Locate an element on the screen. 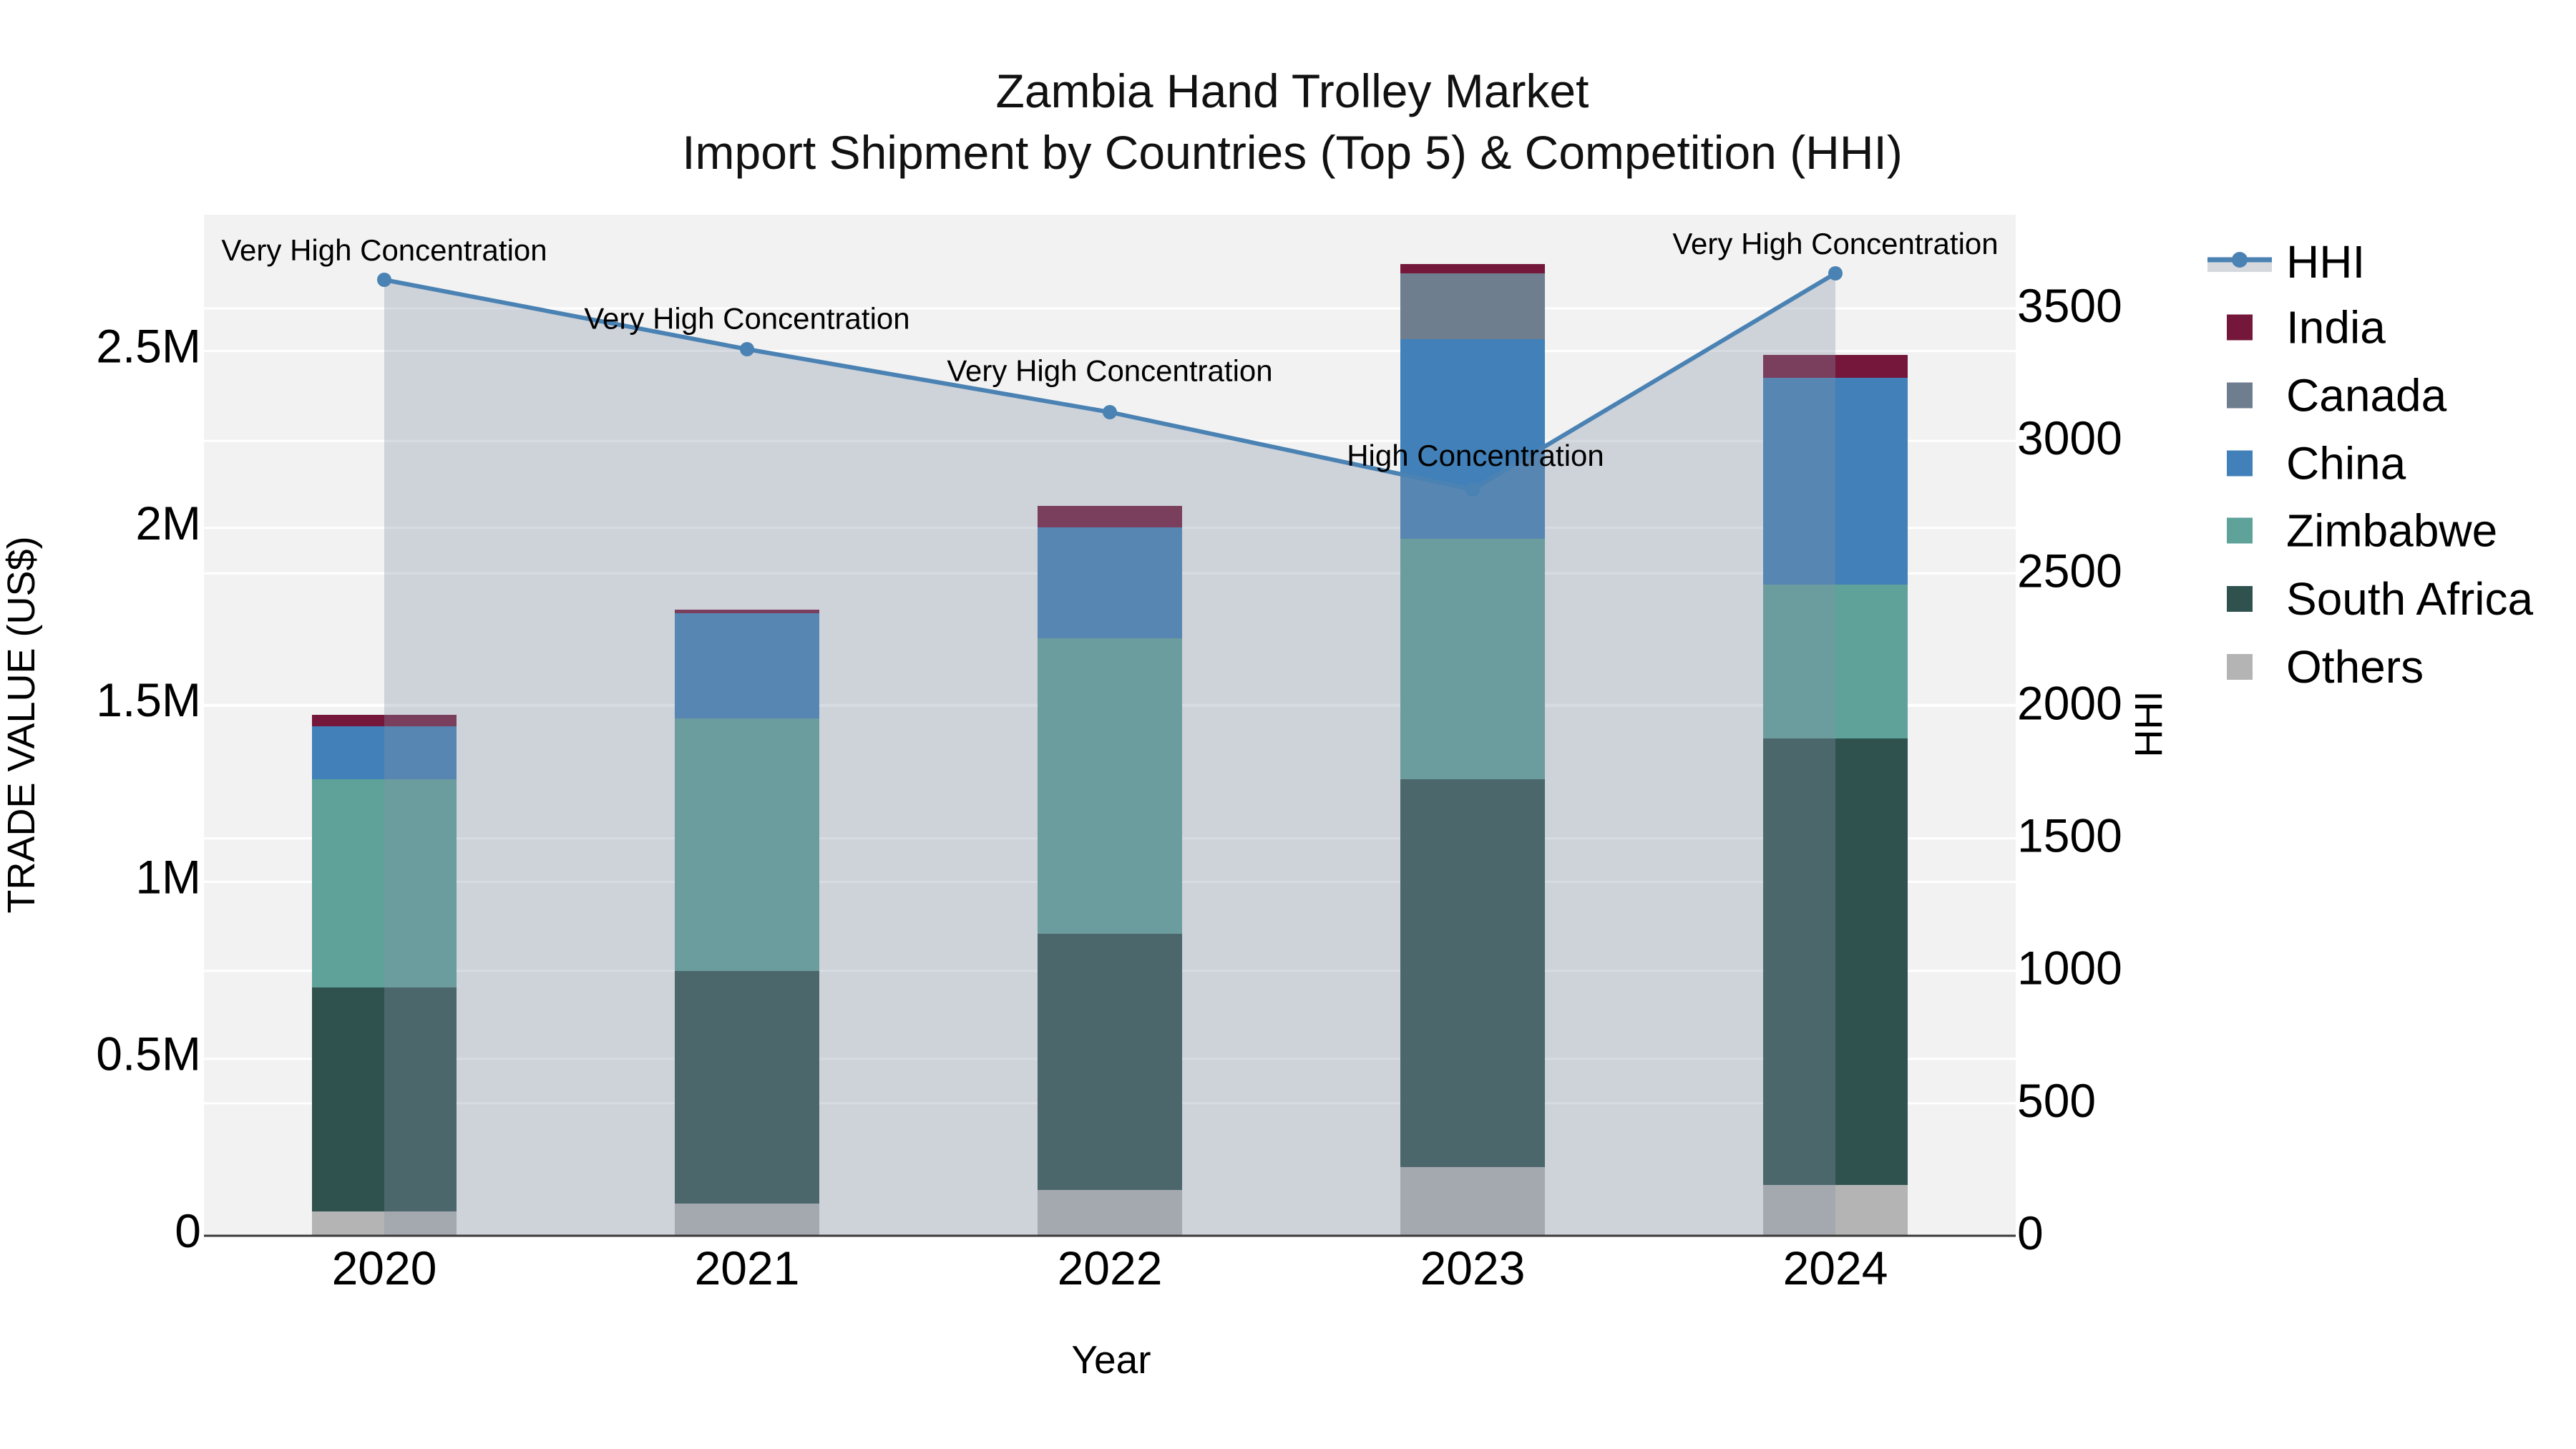 Image resolution: width=2576 pixels, height=1449 pixels. svg-text: 2023 is located at coordinates (1473, 1267).